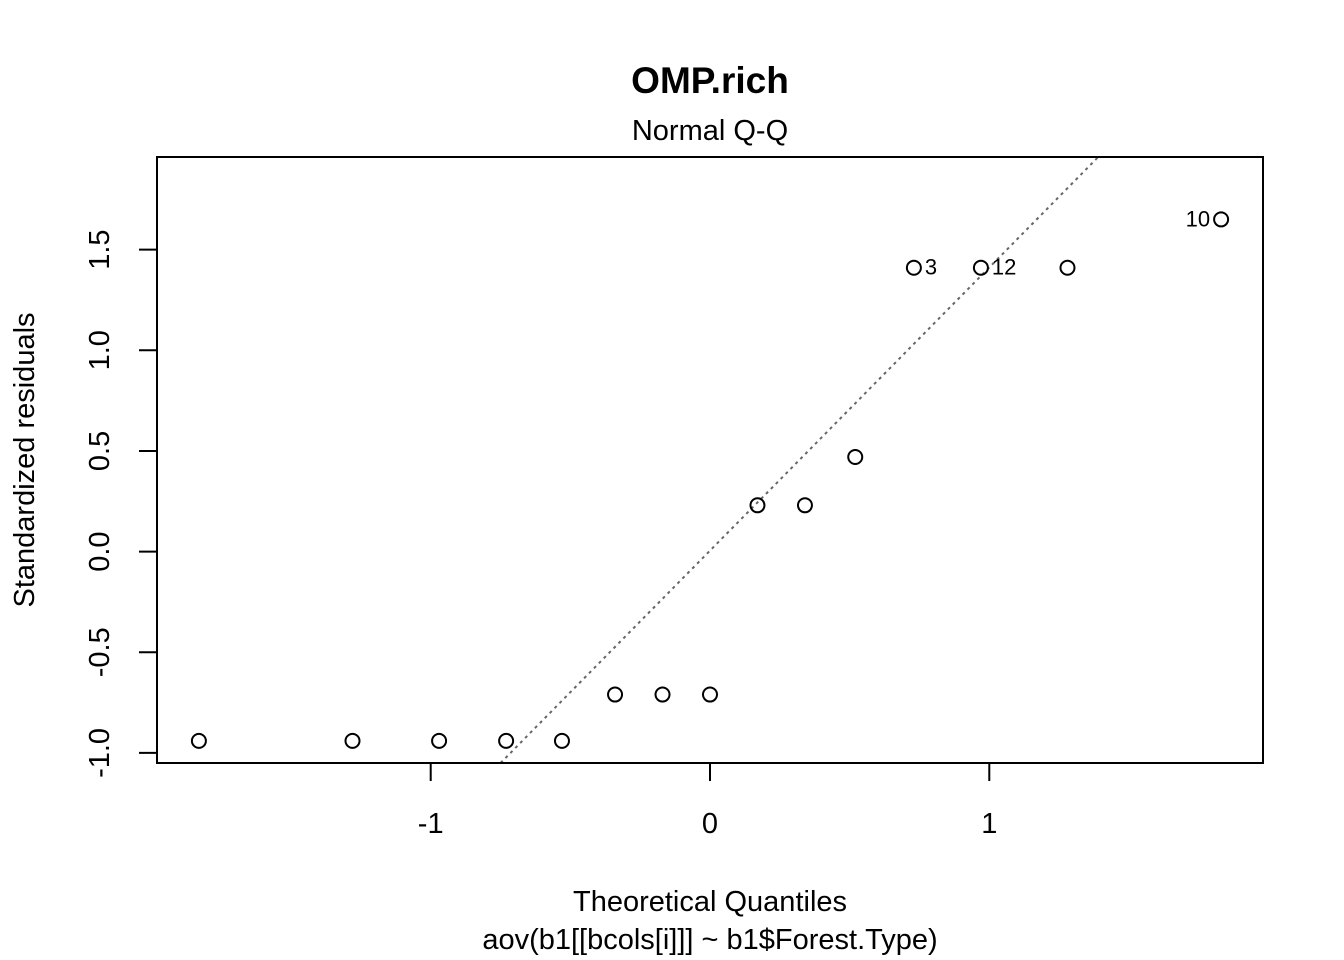 This screenshot has height=960, width=1344. I want to click on point-label: 12, so click(1004, 267).